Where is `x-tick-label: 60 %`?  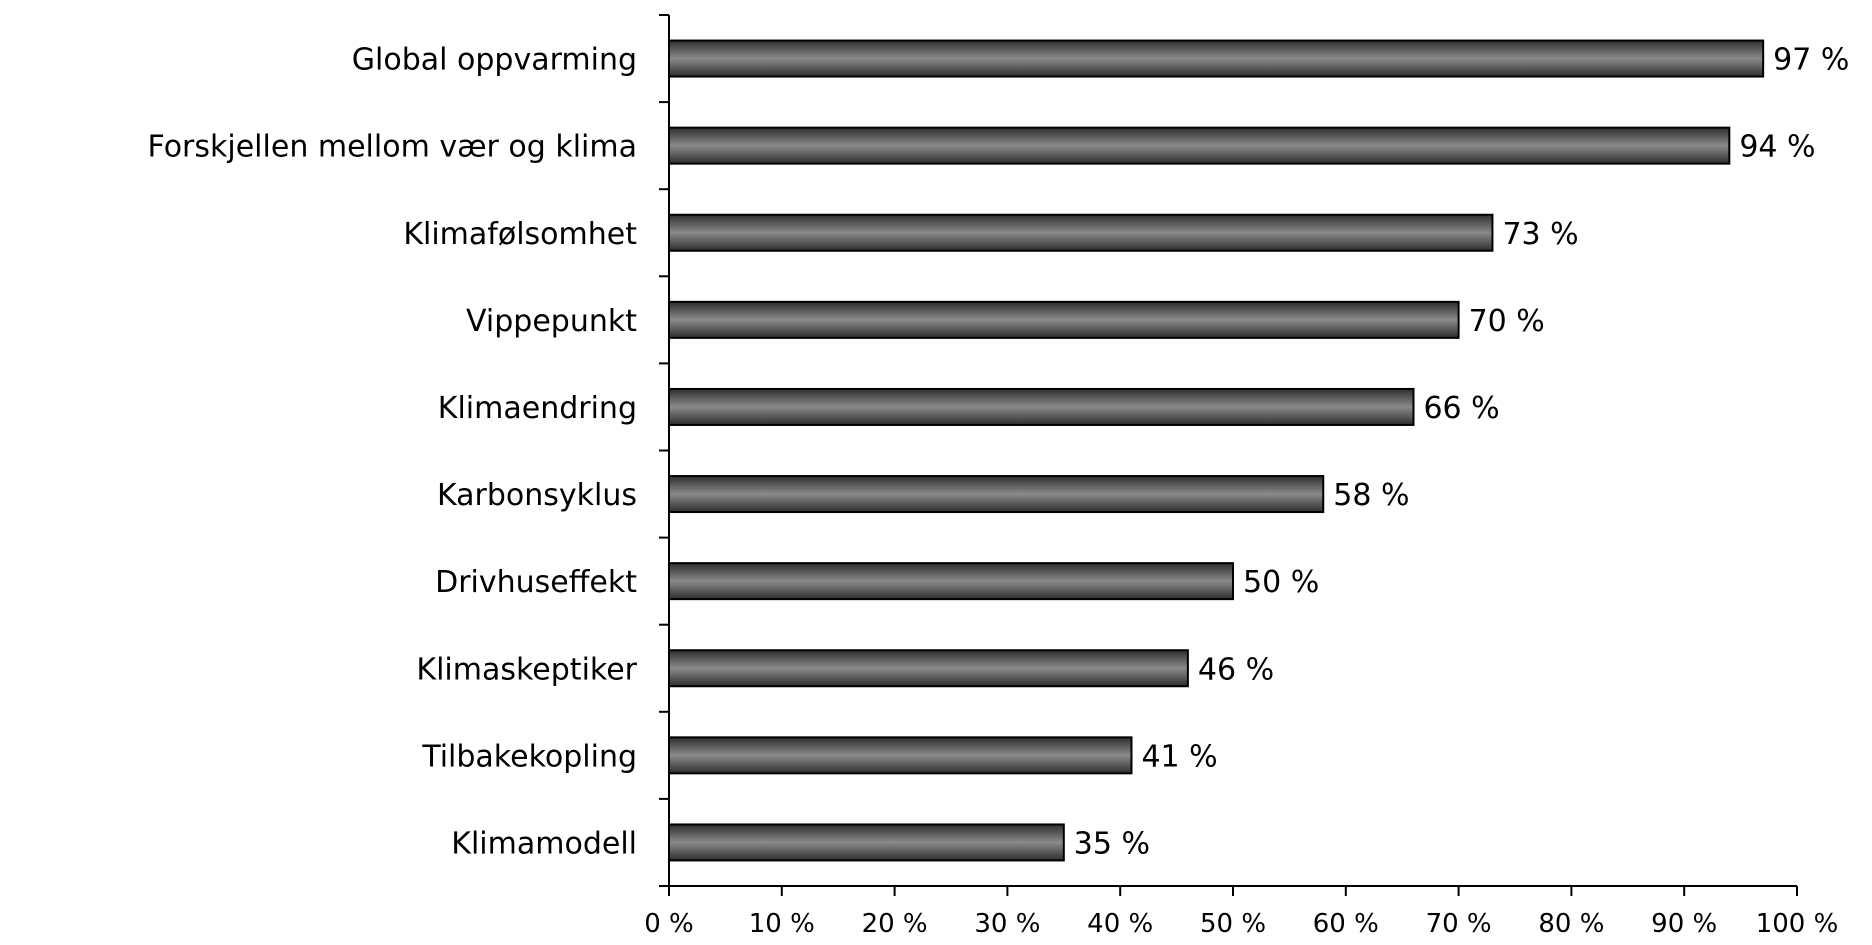
x-tick-label: 60 % is located at coordinates (1346, 924).